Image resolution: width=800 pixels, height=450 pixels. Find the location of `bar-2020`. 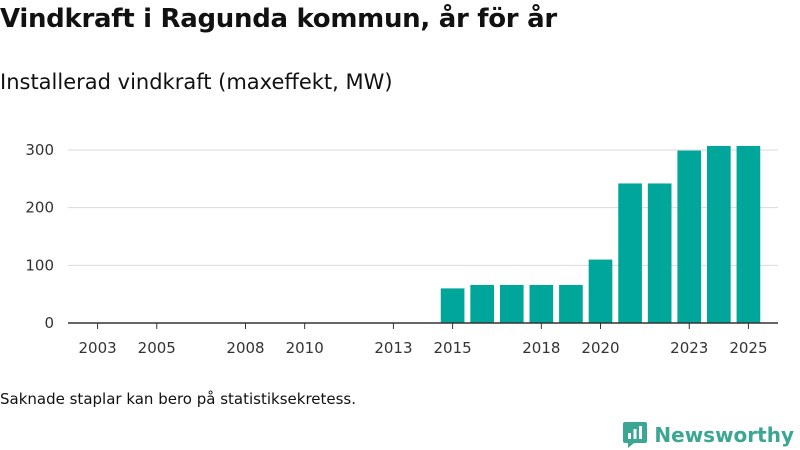

bar-2020 is located at coordinates (600, 291).